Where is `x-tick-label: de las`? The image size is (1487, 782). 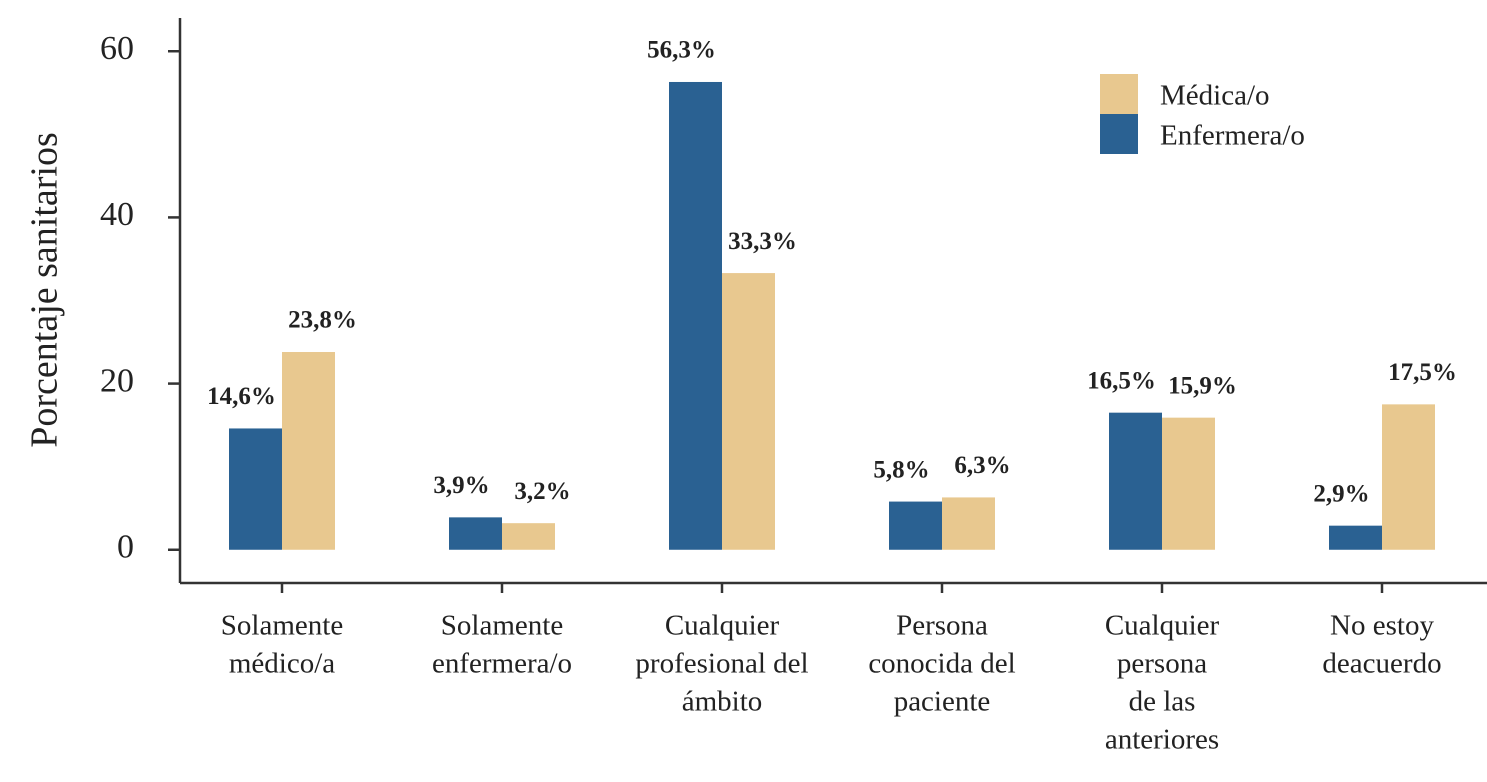 x-tick-label: de las is located at coordinates (1162, 702).